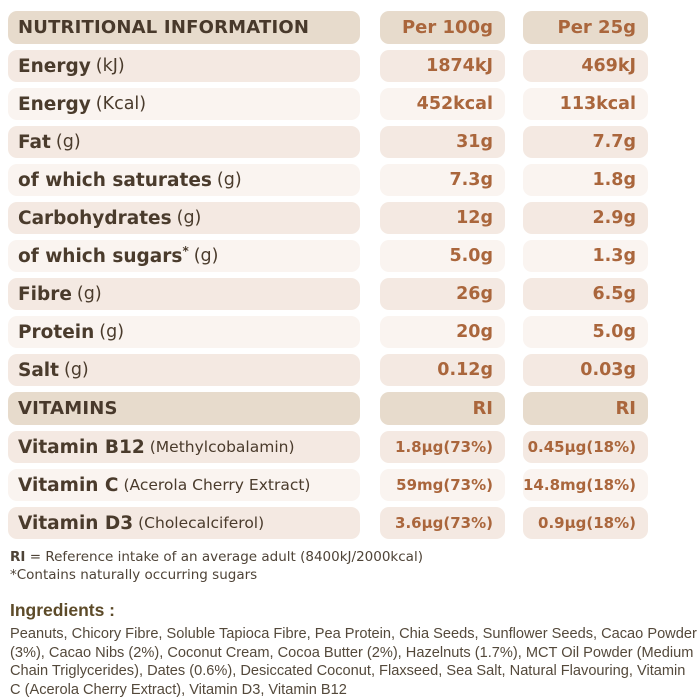 Image resolution: width=700 pixels, height=700 pixels. Describe the element at coordinates (614, 332) in the screenshot. I see `per25g-value: 5.0g` at that location.